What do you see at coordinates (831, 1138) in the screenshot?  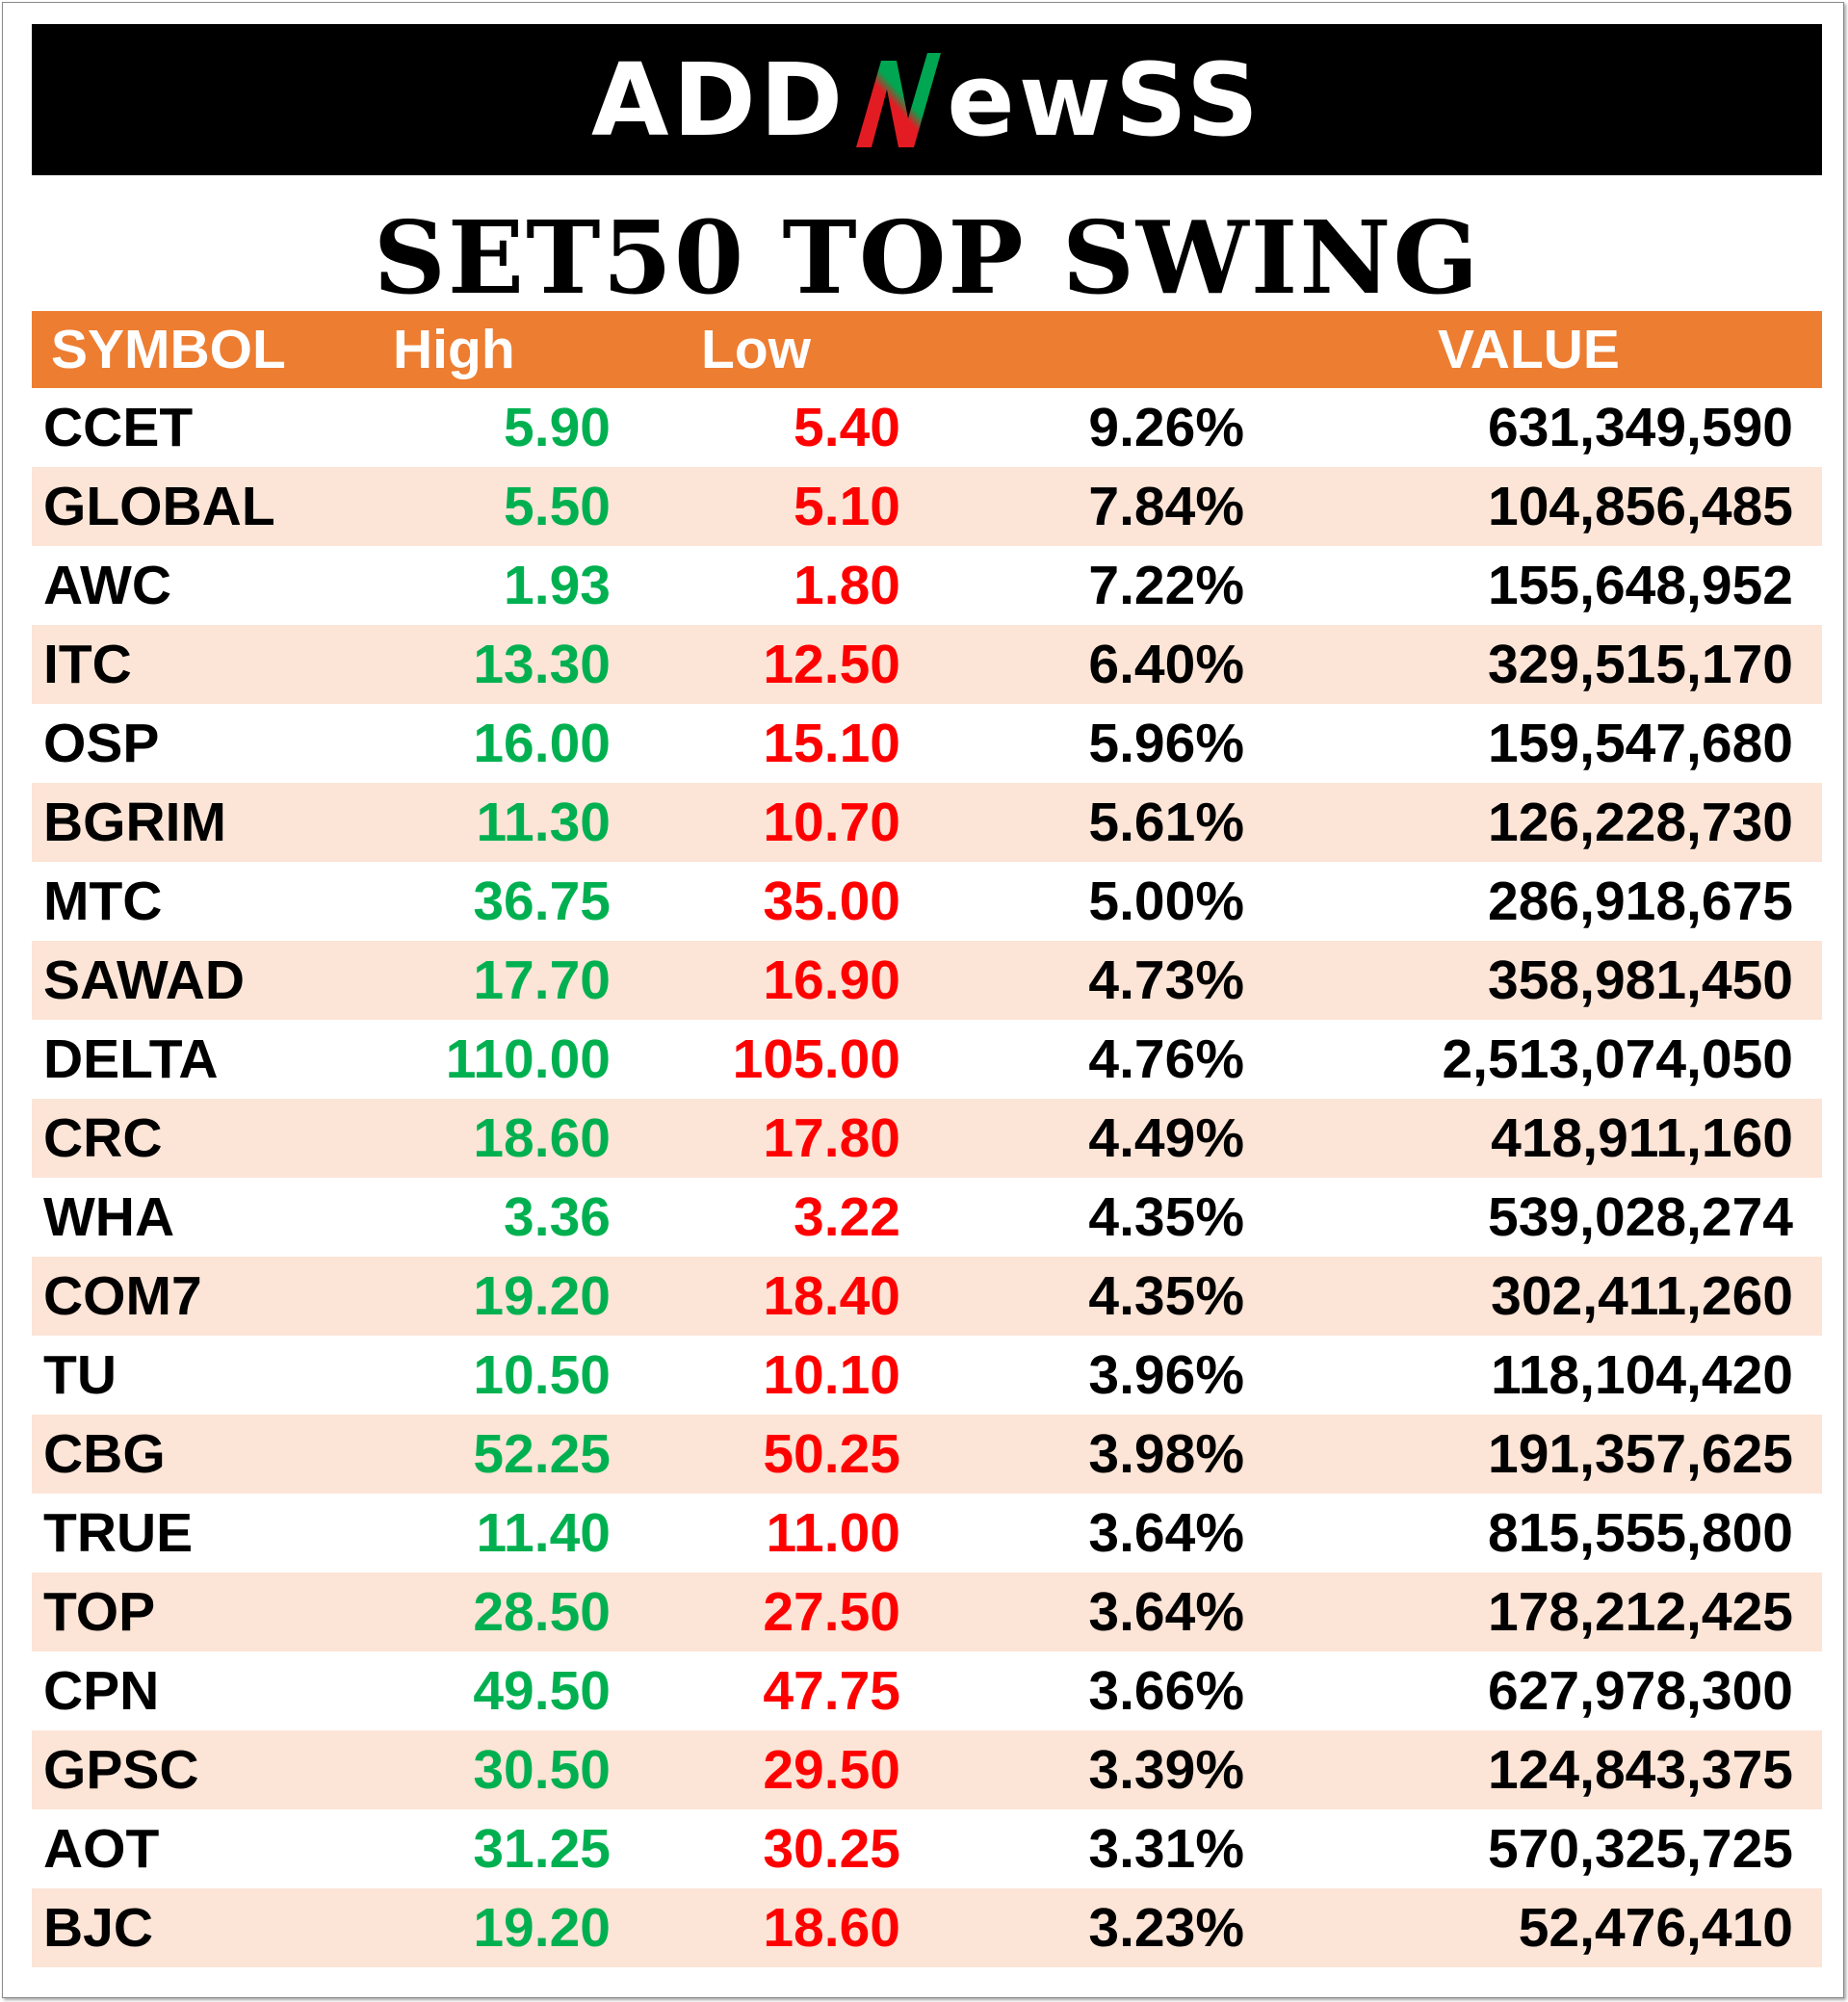 I see `low-price-cell: 17.80` at bounding box center [831, 1138].